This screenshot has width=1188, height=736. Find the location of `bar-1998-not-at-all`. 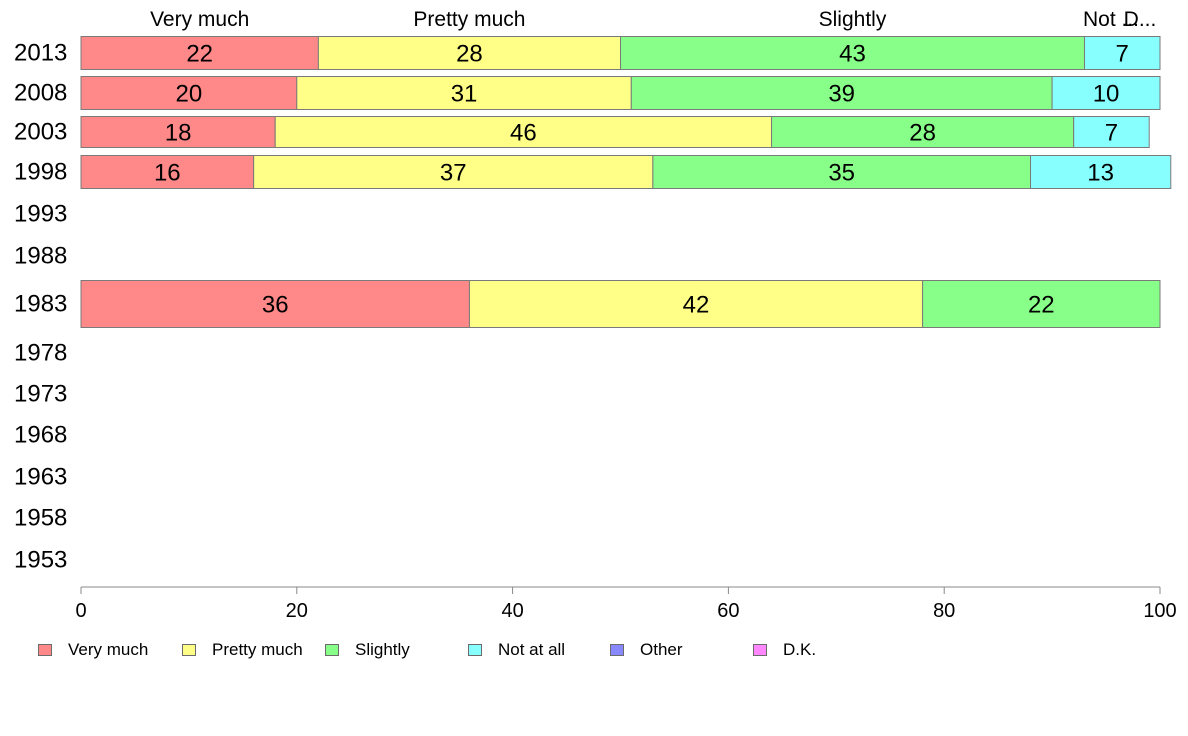

bar-1998-not-at-all is located at coordinates (1101, 172).